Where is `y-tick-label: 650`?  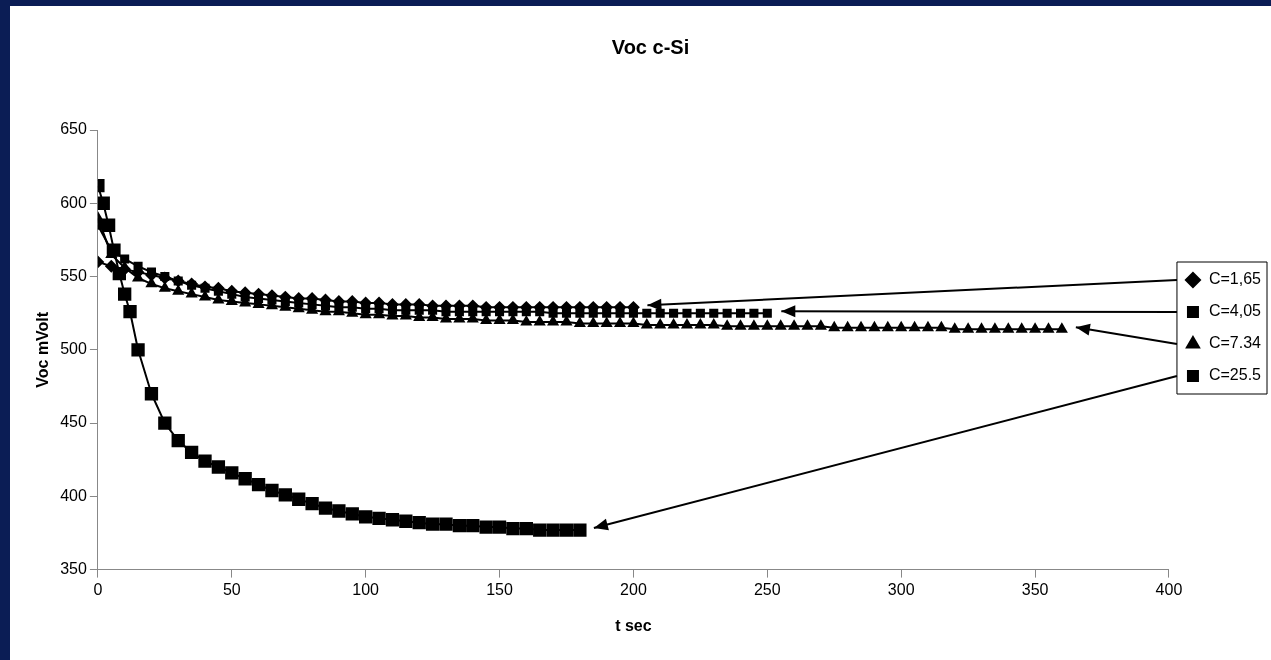 y-tick-label: 650 is located at coordinates (73, 129).